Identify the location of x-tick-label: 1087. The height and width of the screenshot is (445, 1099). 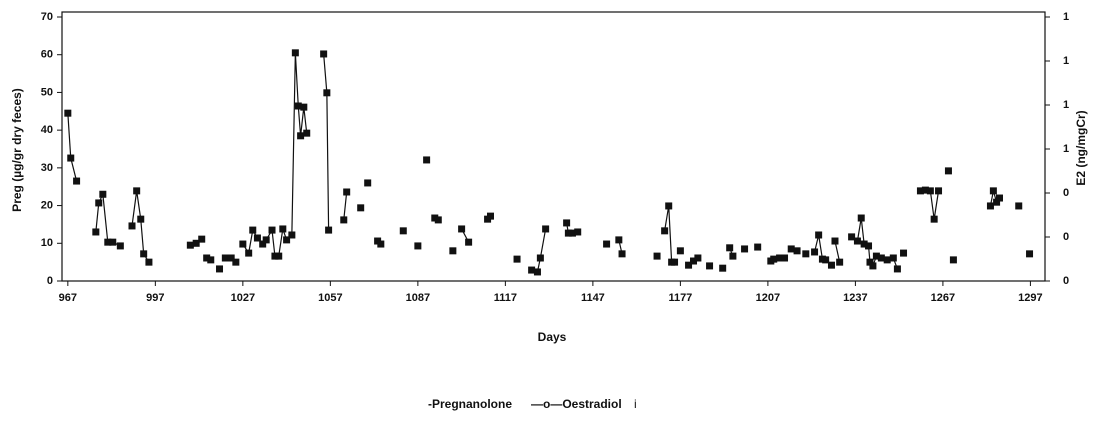
(418, 298).